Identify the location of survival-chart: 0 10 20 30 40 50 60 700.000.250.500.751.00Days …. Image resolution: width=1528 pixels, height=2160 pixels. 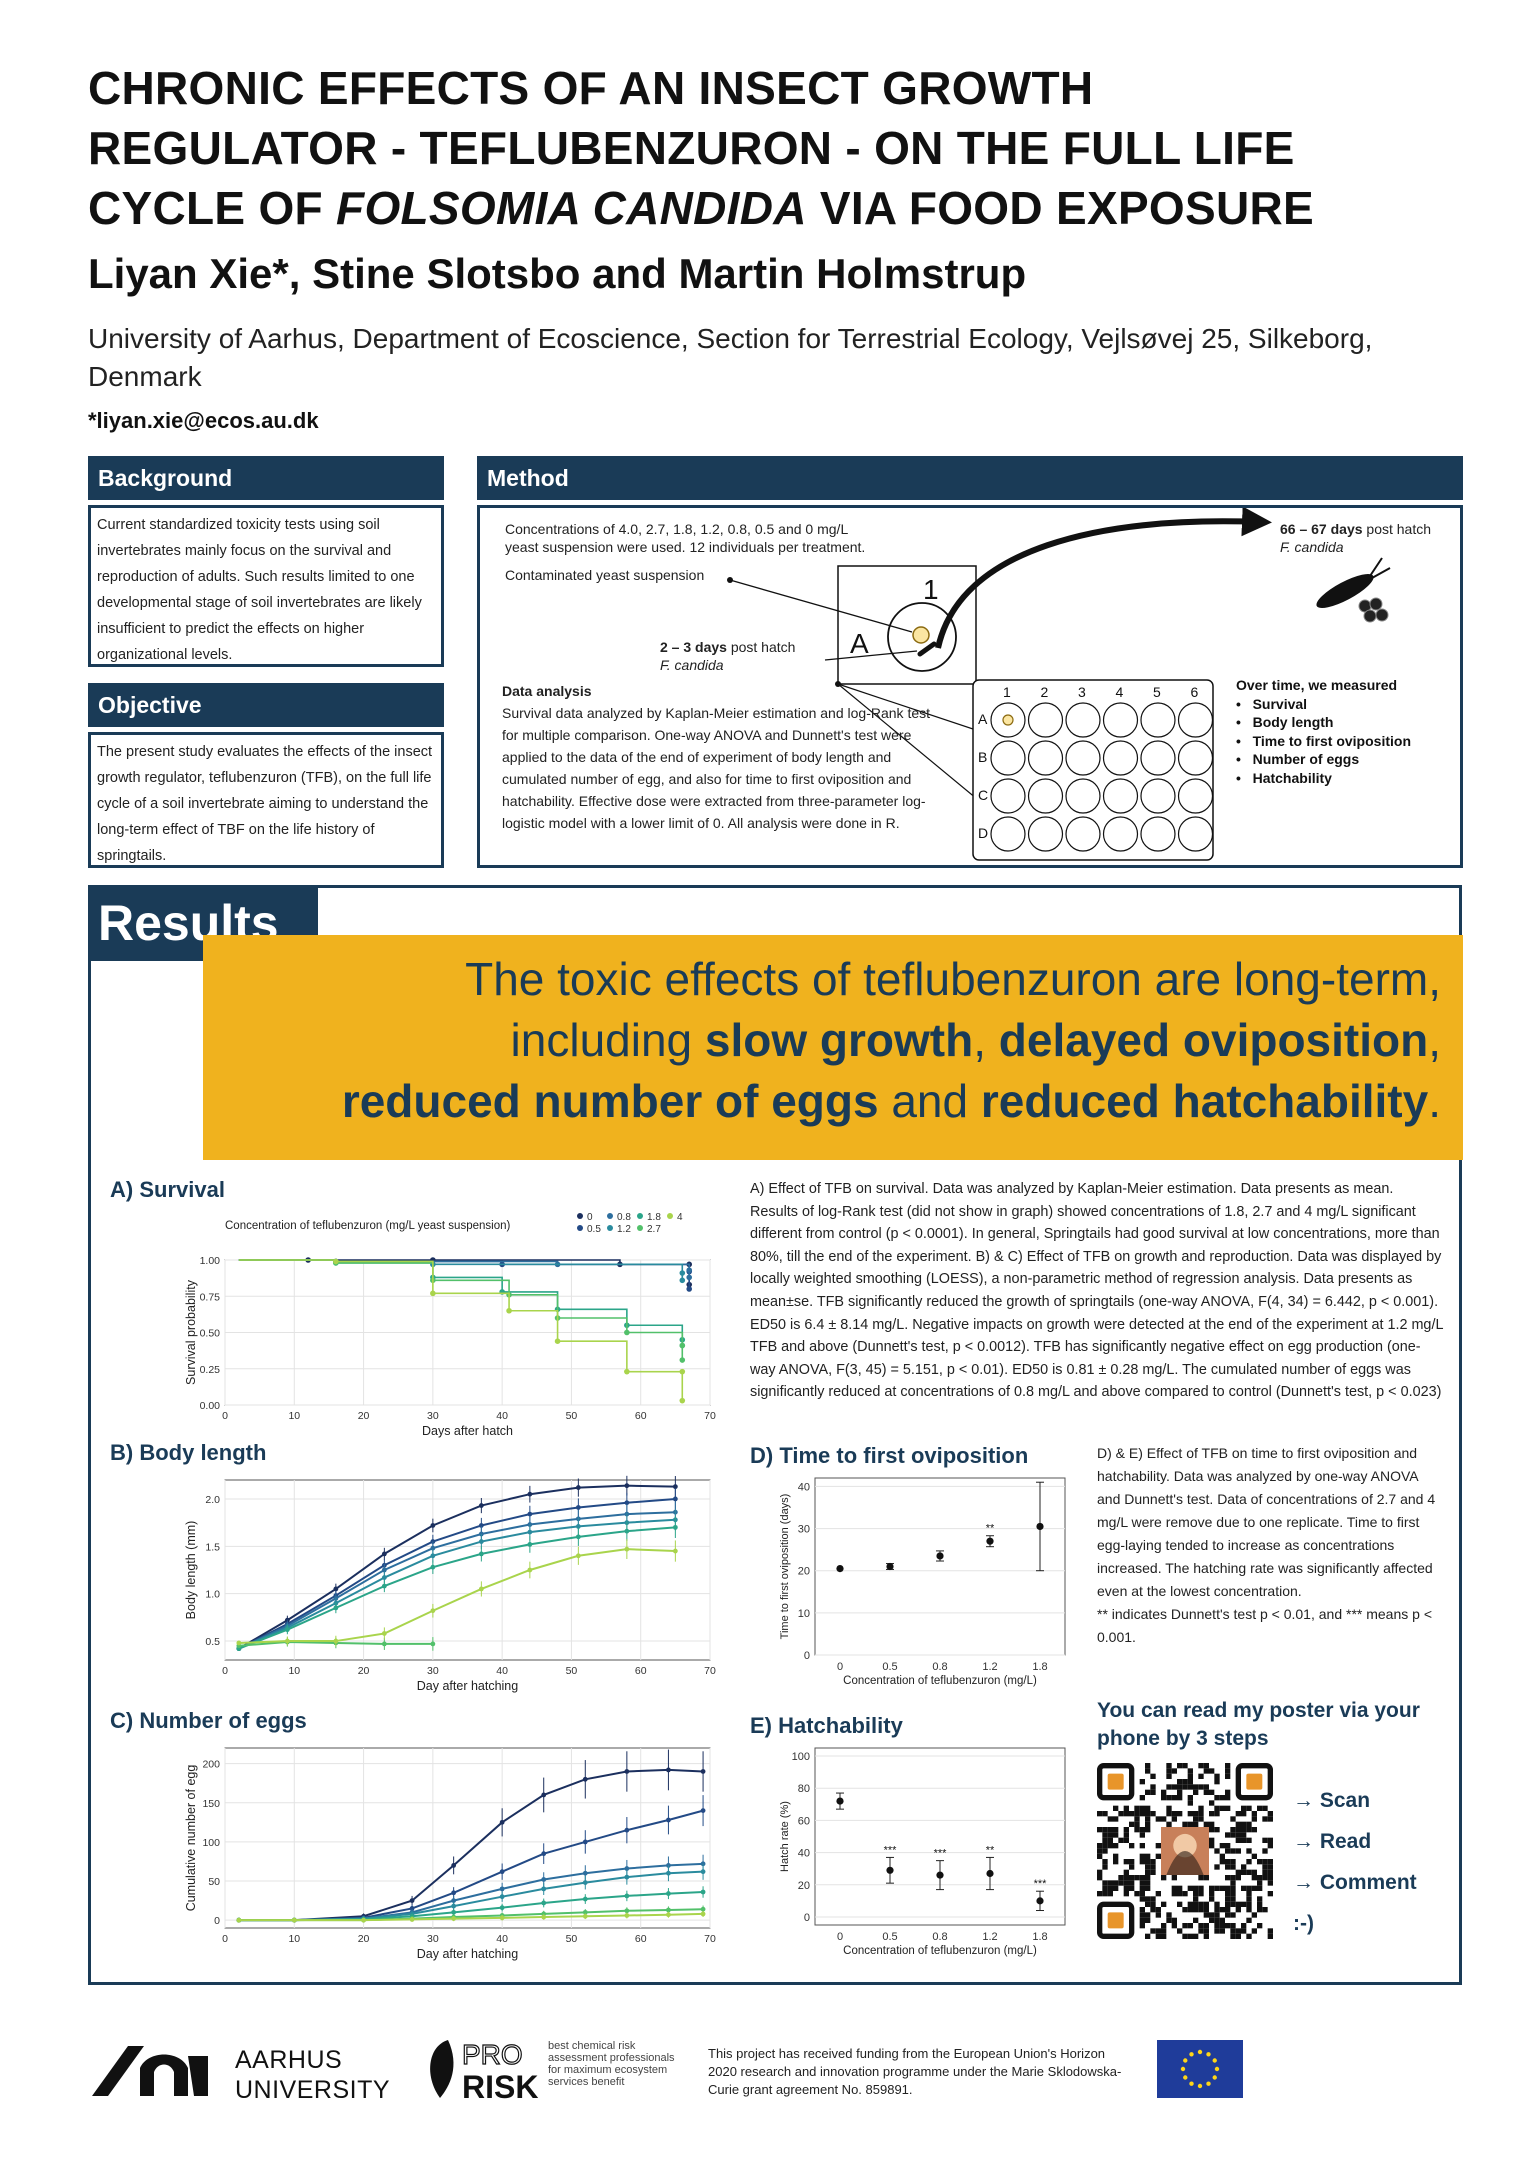
(450, 1325).